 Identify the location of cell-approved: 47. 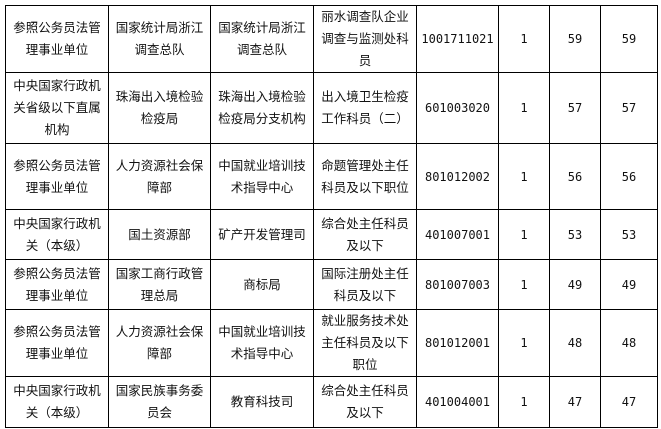
(629, 402).